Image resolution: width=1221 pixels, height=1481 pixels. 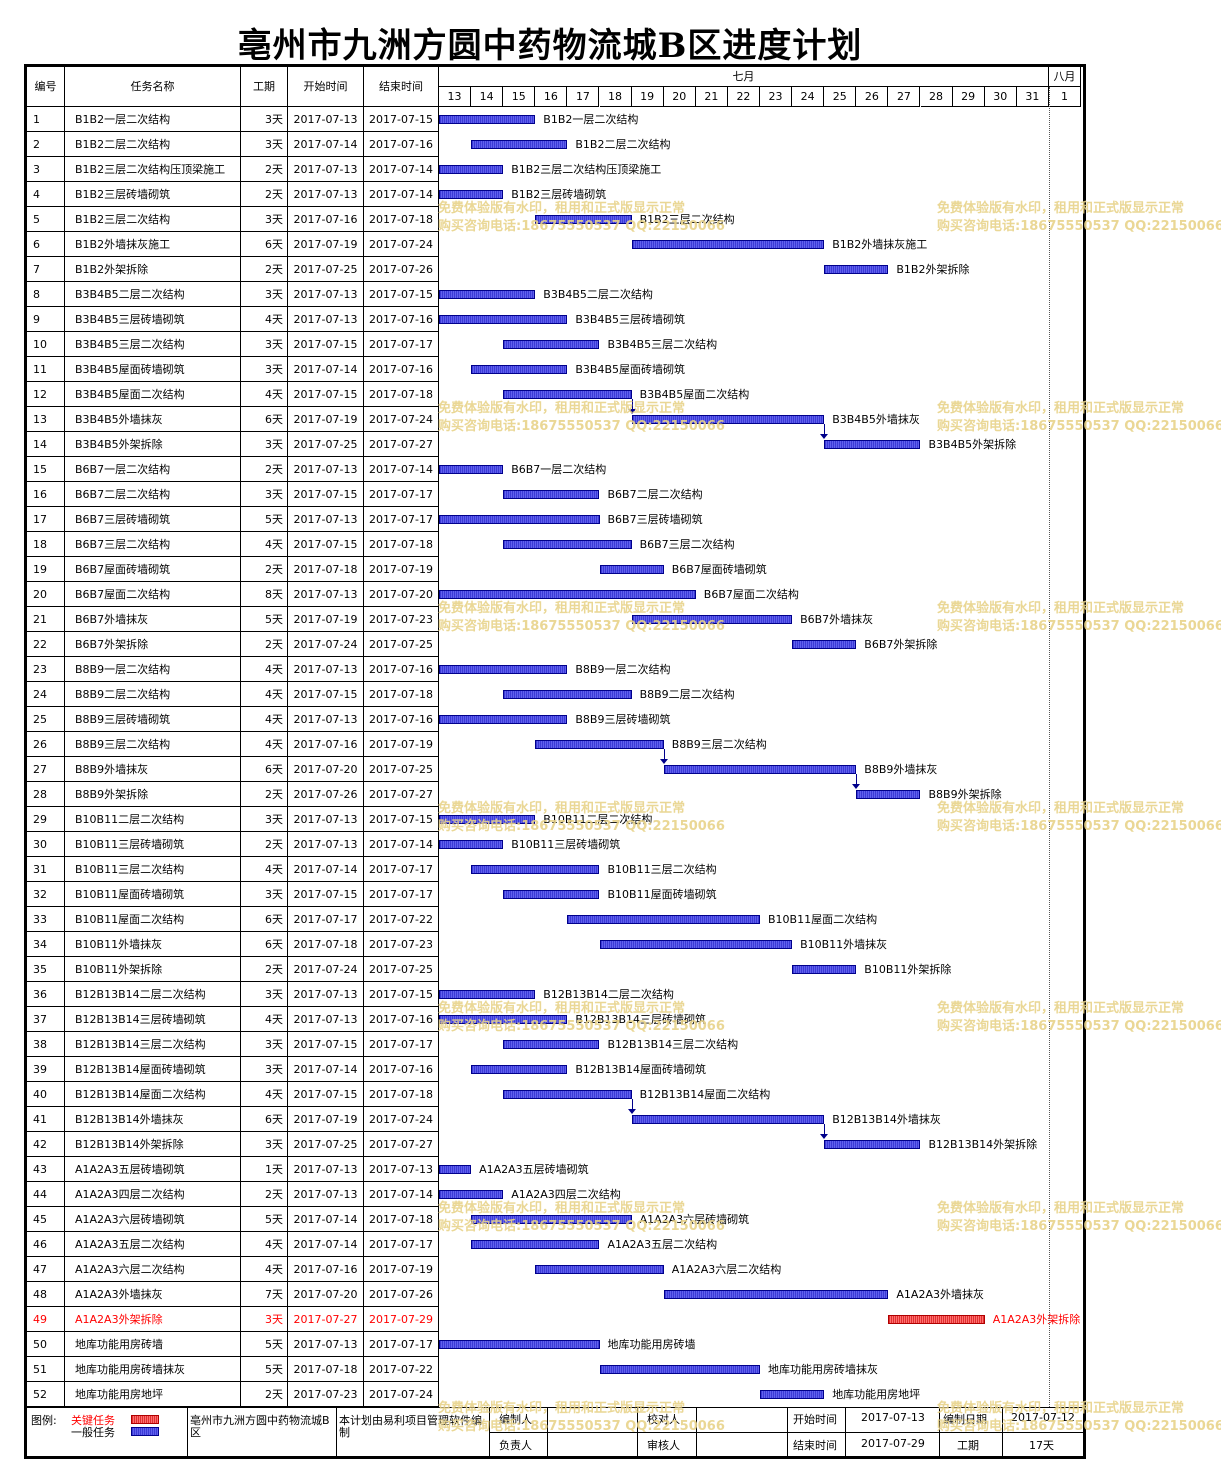 What do you see at coordinates (455, 97) in the screenshot?
I see `day-label: 13` at bounding box center [455, 97].